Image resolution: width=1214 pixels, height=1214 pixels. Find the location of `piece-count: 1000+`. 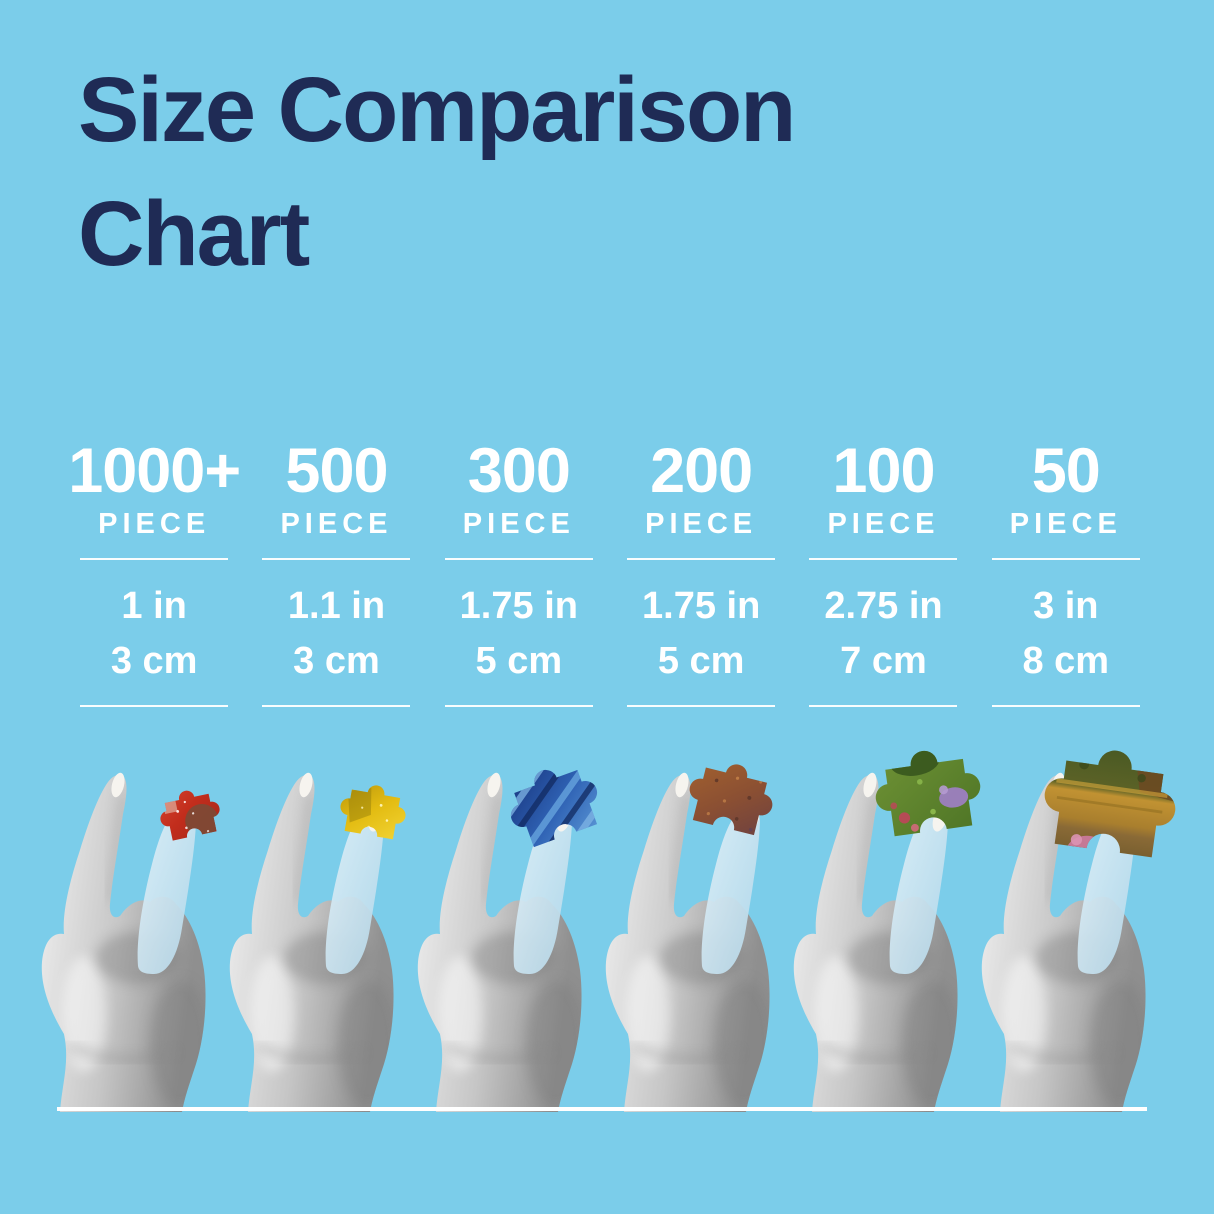

piece-count: 1000+ is located at coordinates (154, 471).